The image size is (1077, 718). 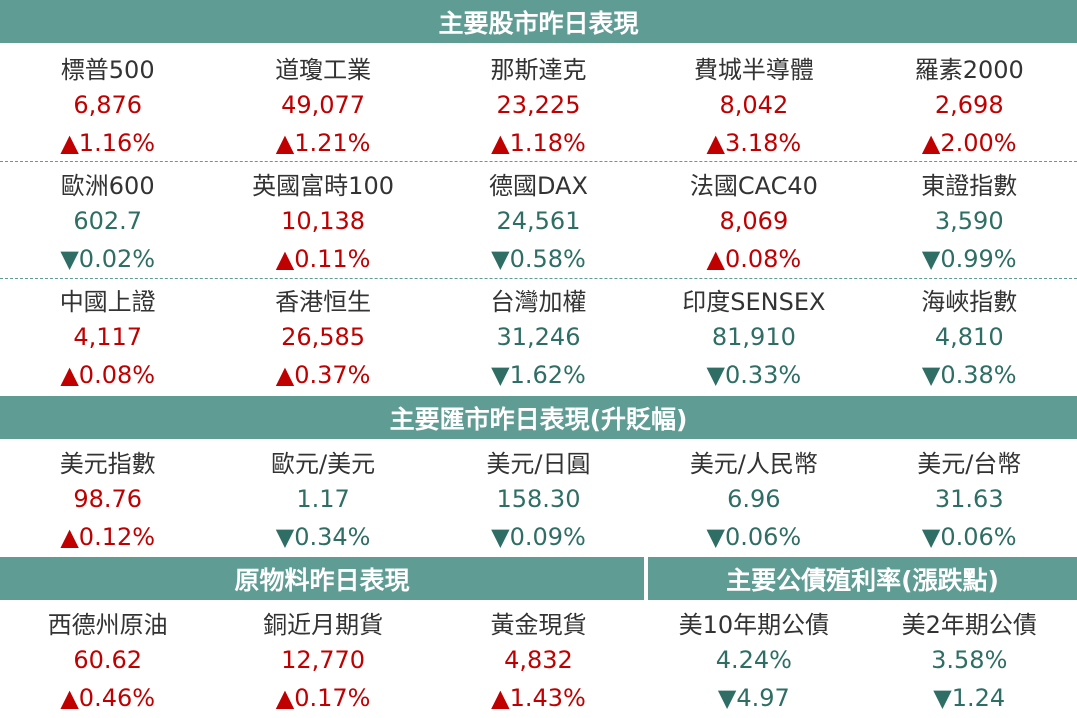 I want to click on fx-name: 歐元/美元, so click(x=323, y=463).